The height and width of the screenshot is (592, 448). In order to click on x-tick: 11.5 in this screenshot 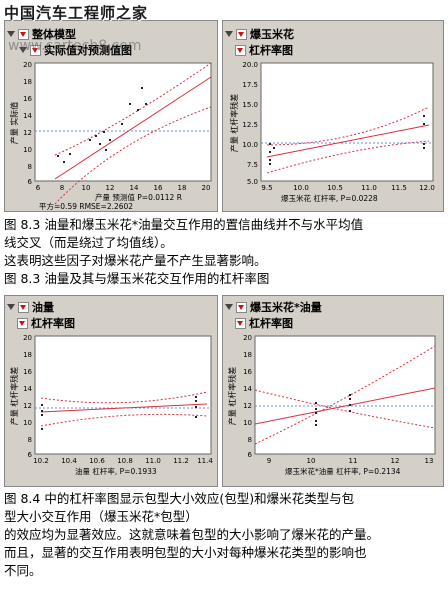, I will do `click(399, 188)`.